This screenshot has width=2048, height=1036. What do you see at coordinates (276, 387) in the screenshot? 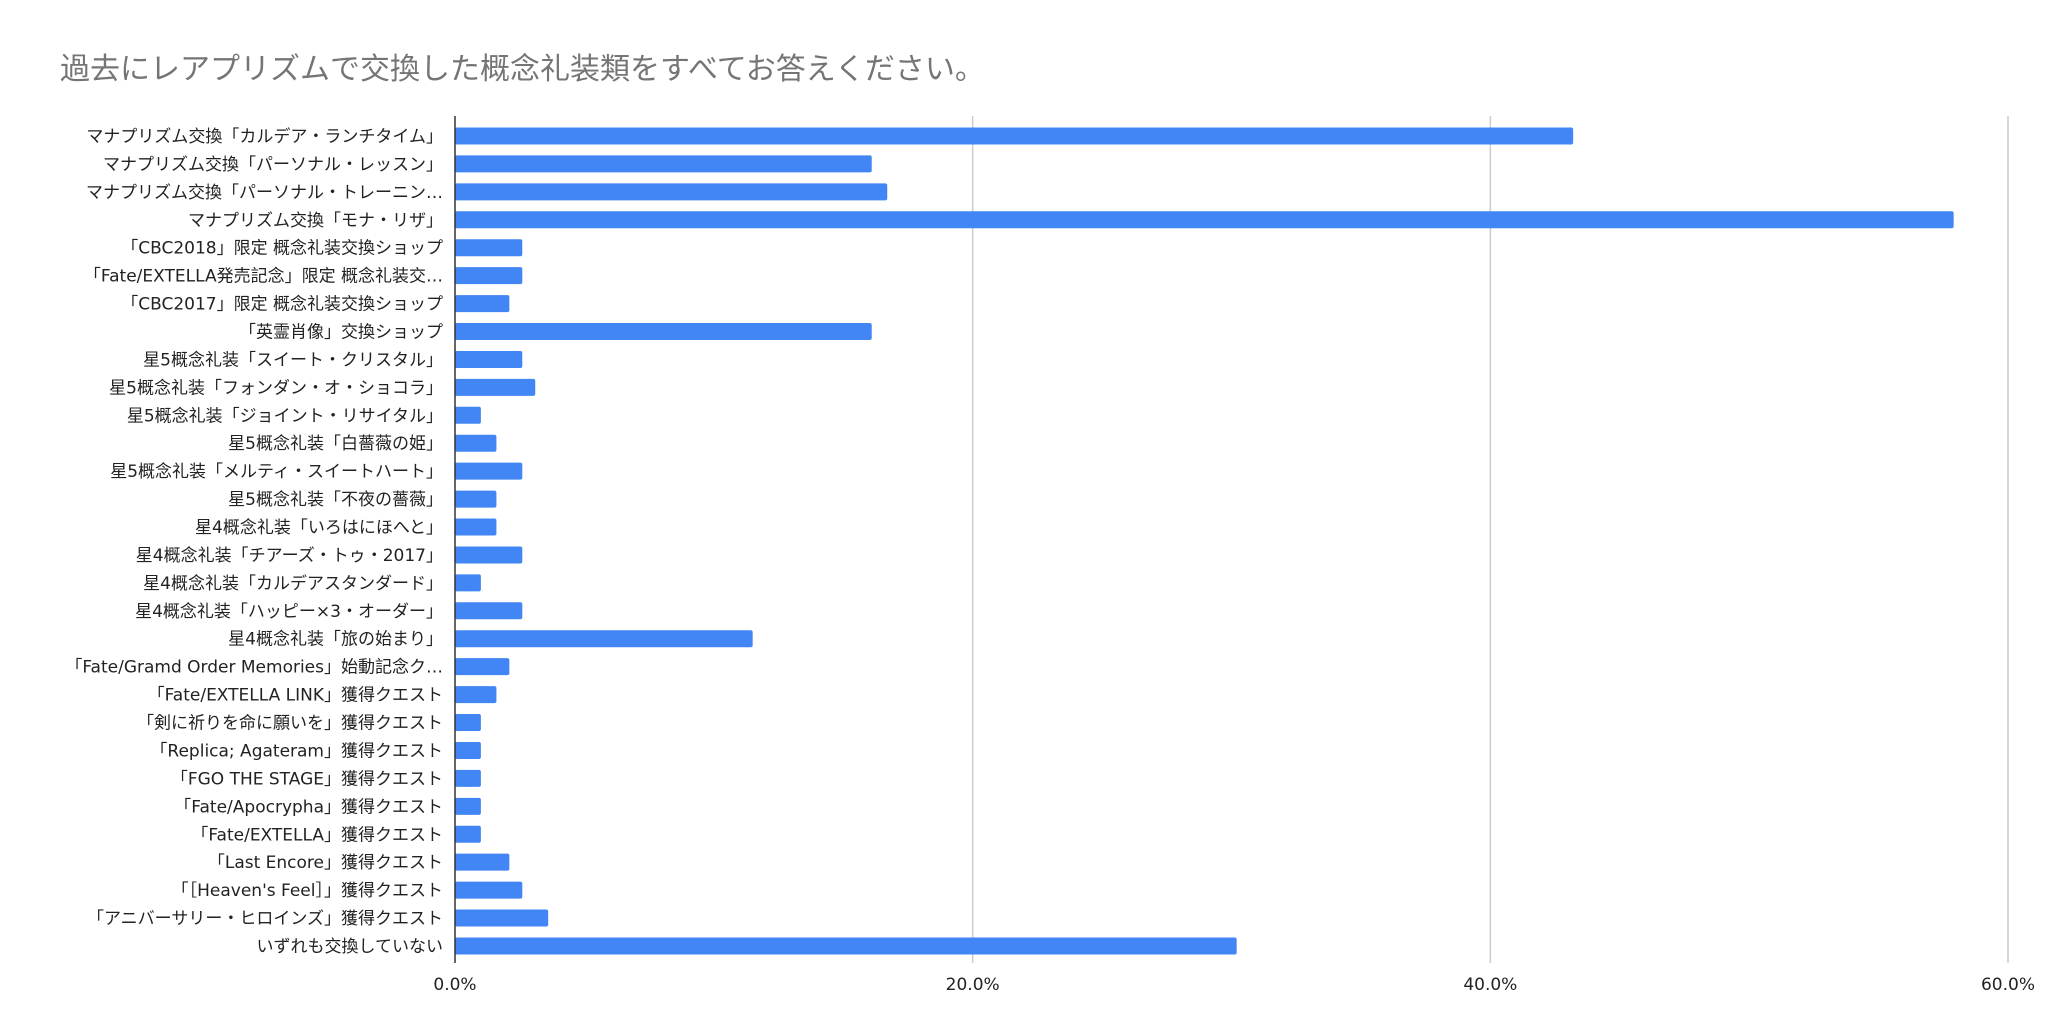
I see `category-label-9: 星5概念礼装「フォンダン・オ・ショコラ」` at bounding box center [276, 387].